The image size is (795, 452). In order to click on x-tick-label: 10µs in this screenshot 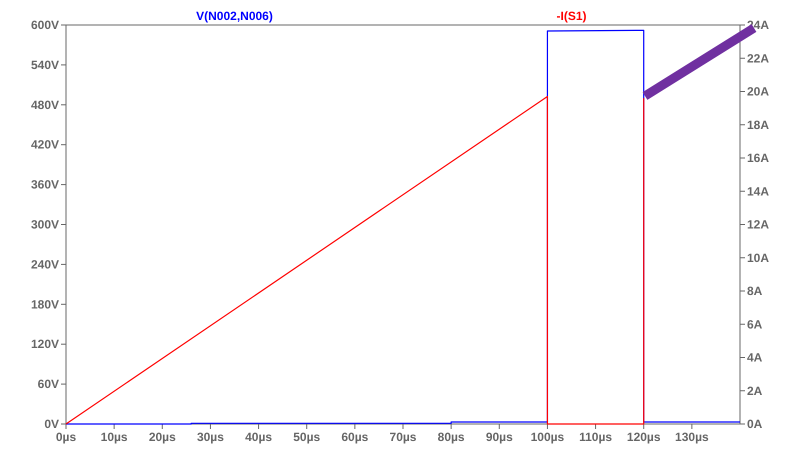, I will do `click(114, 437)`.